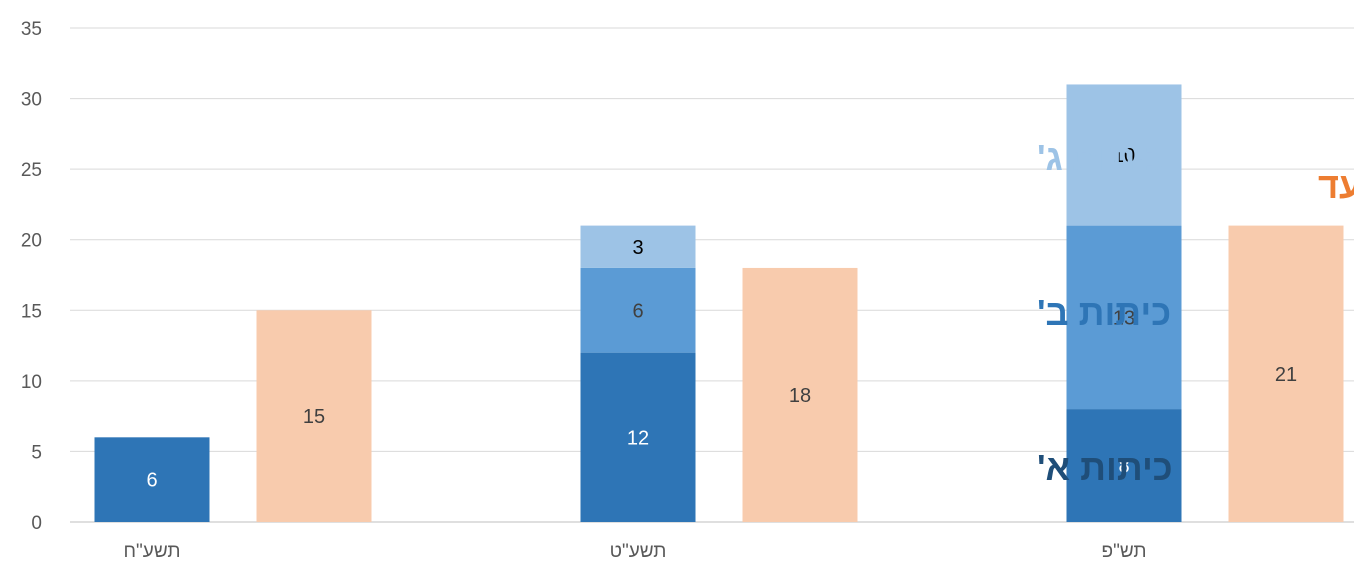 Image resolution: width=1354 pixels, height=563 pixels. I want to click on value-label-grade3: 10, so click(1124, 156).